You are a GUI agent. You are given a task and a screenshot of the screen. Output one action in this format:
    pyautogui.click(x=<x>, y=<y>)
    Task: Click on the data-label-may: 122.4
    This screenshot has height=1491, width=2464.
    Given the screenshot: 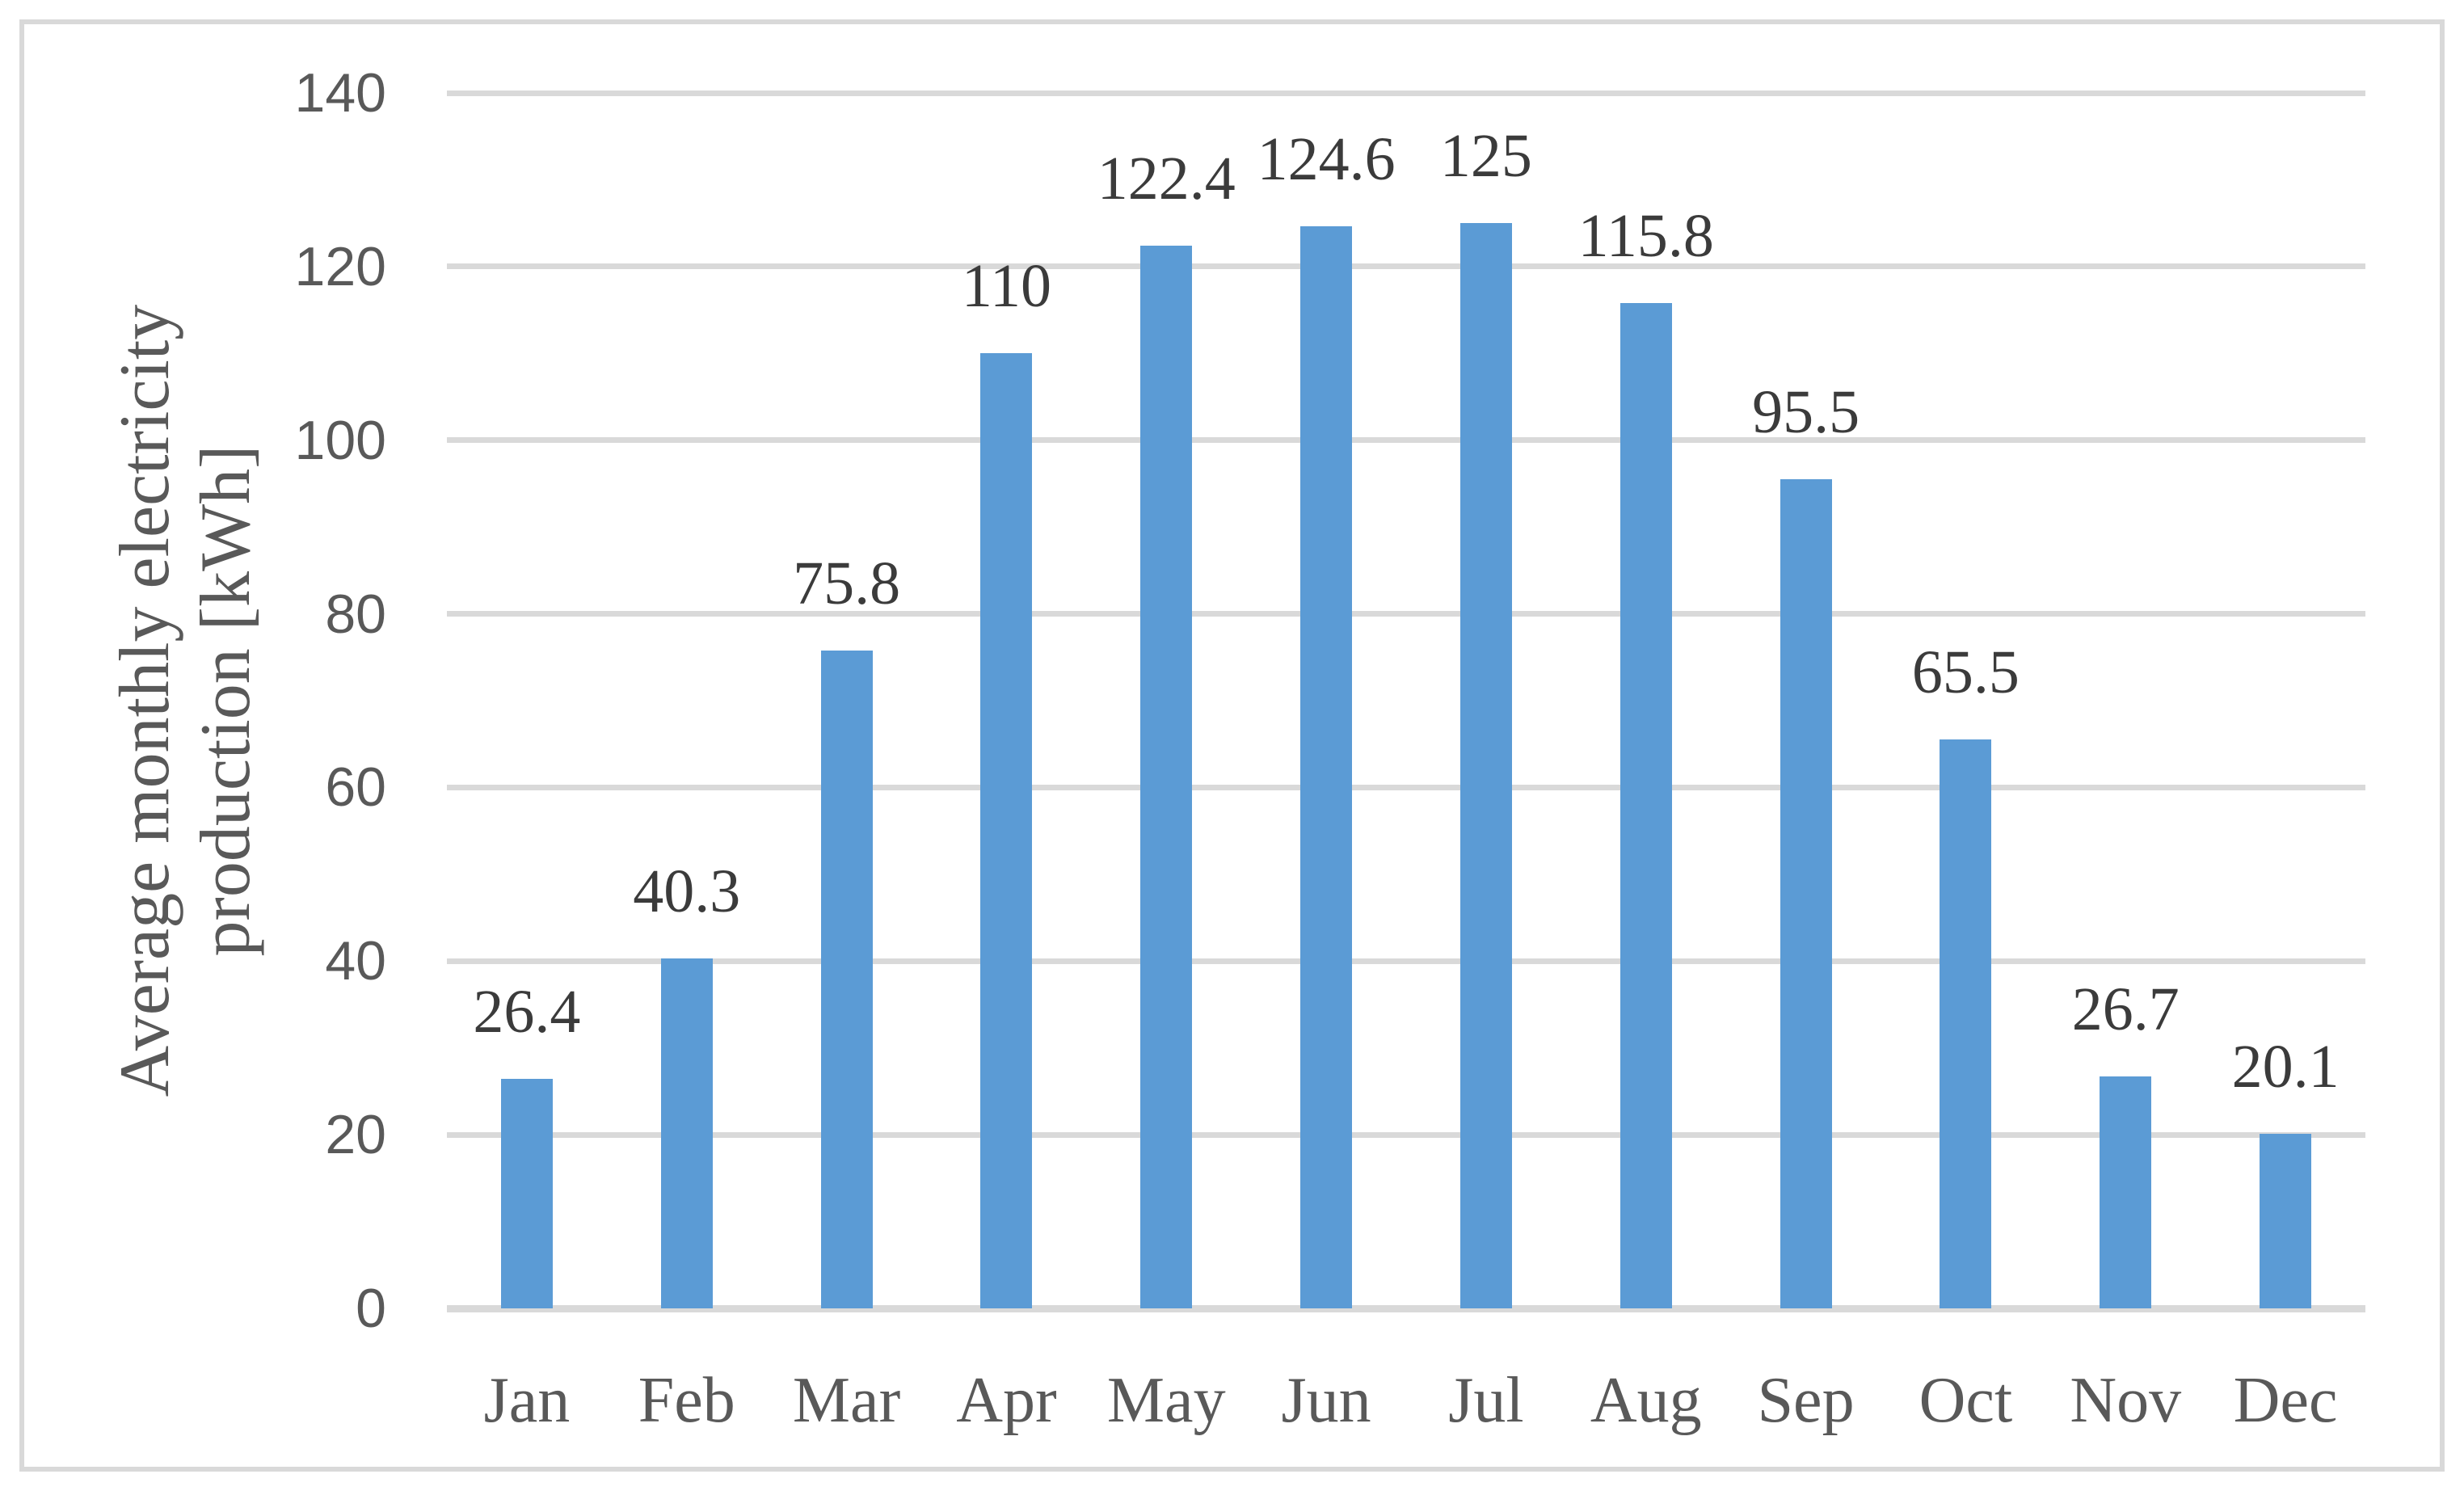 What is the action you would take?
    pyautogui.click(x=1166, y=179)
    